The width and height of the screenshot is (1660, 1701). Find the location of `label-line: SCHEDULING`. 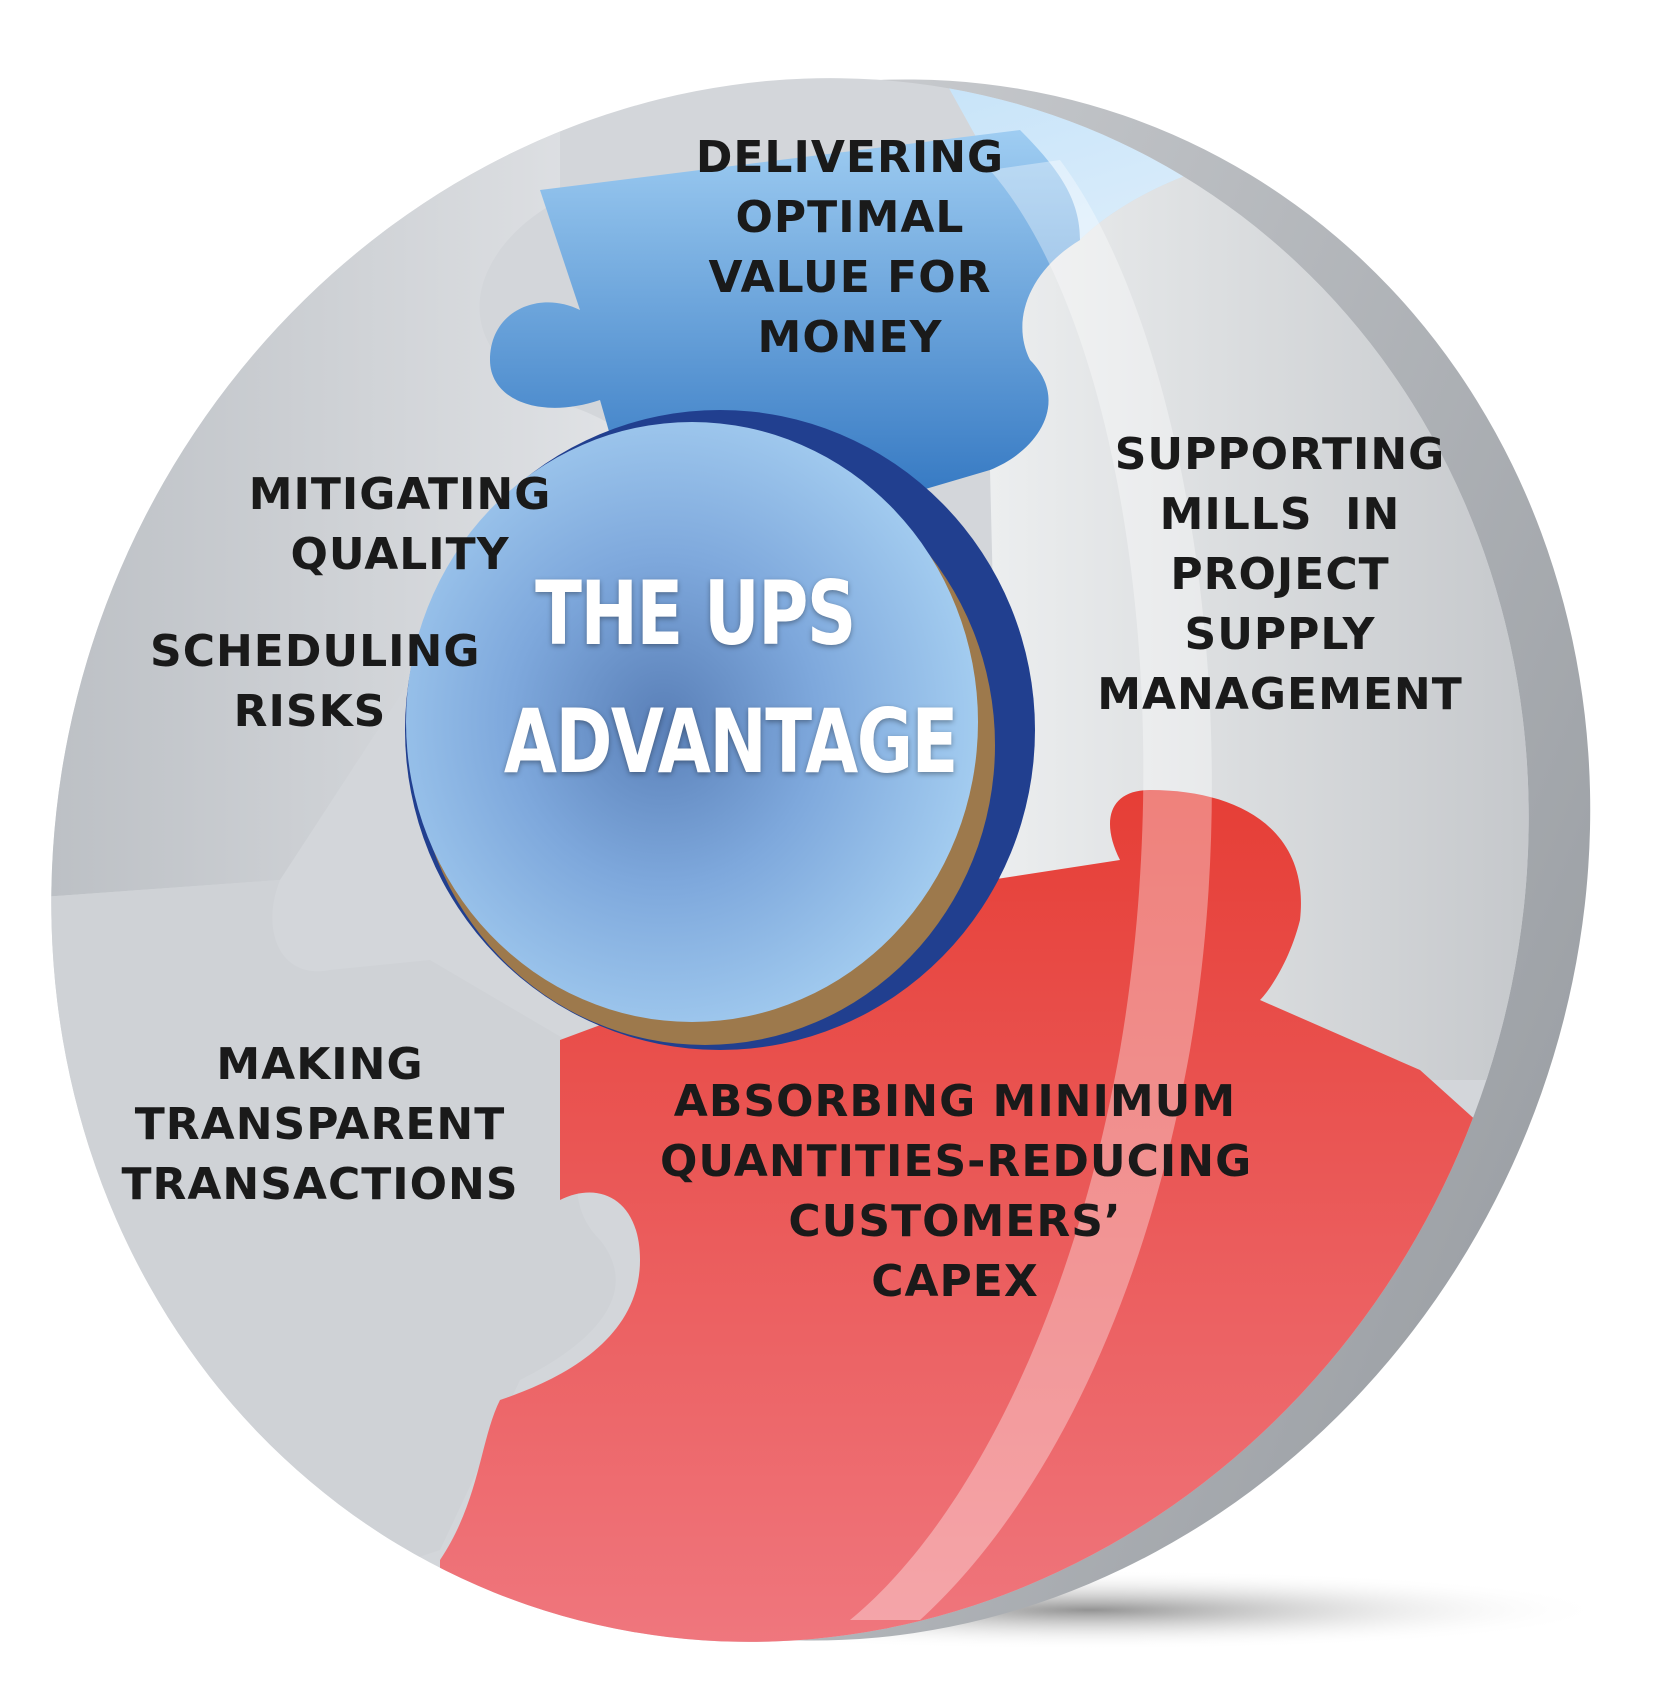

label-line: SCHEDULING is located at coordinates (315, 651).